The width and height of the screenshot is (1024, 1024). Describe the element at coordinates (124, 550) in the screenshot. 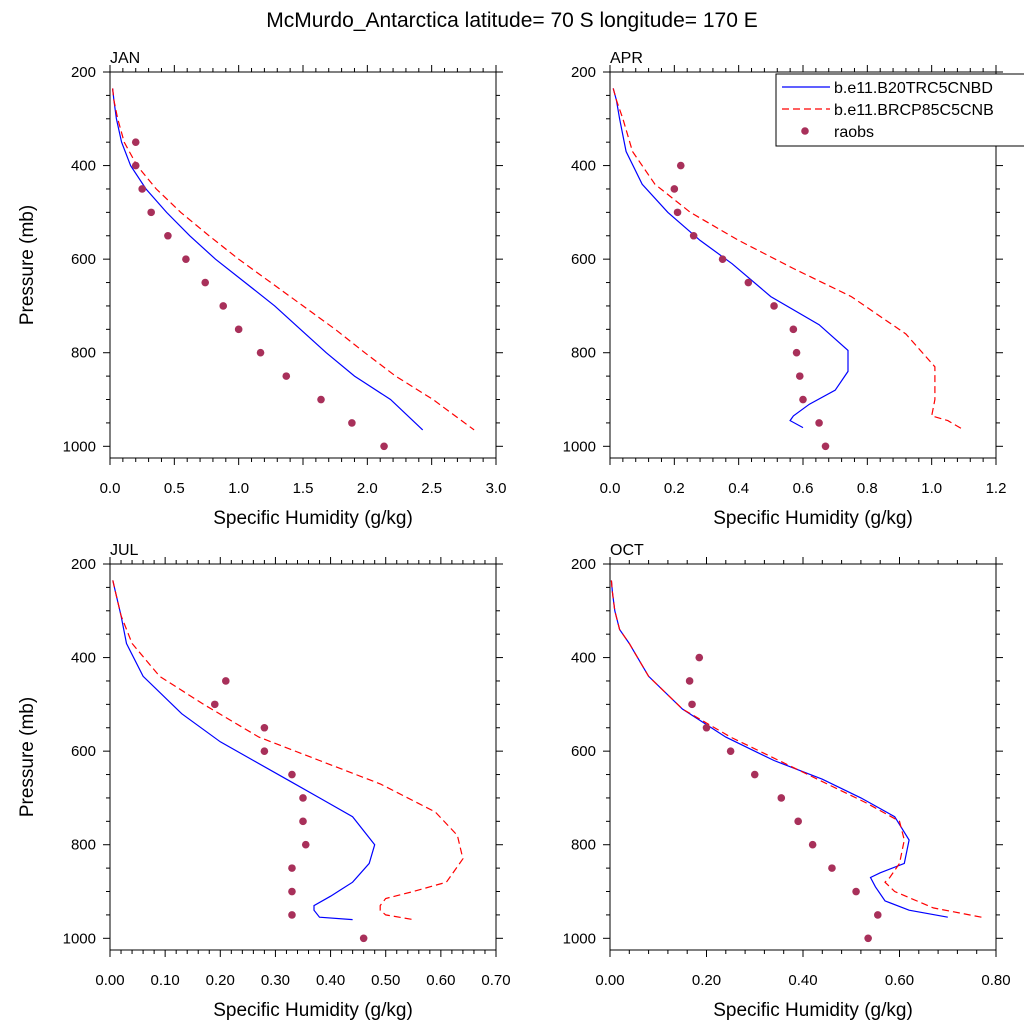

I see `panel-title: JUL` at that location.